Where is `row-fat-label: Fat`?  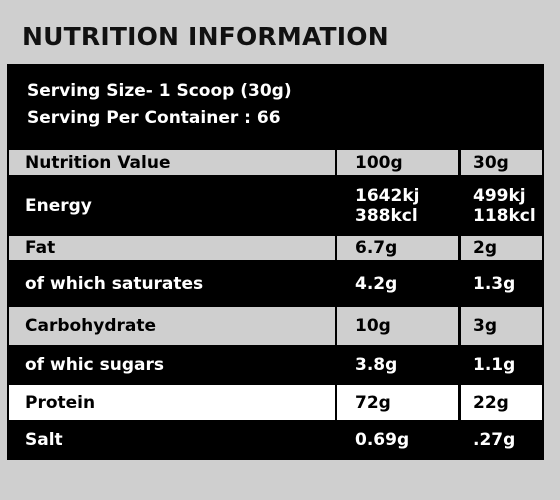
row-fat-label: Fat is located at coordinates (172, 248).